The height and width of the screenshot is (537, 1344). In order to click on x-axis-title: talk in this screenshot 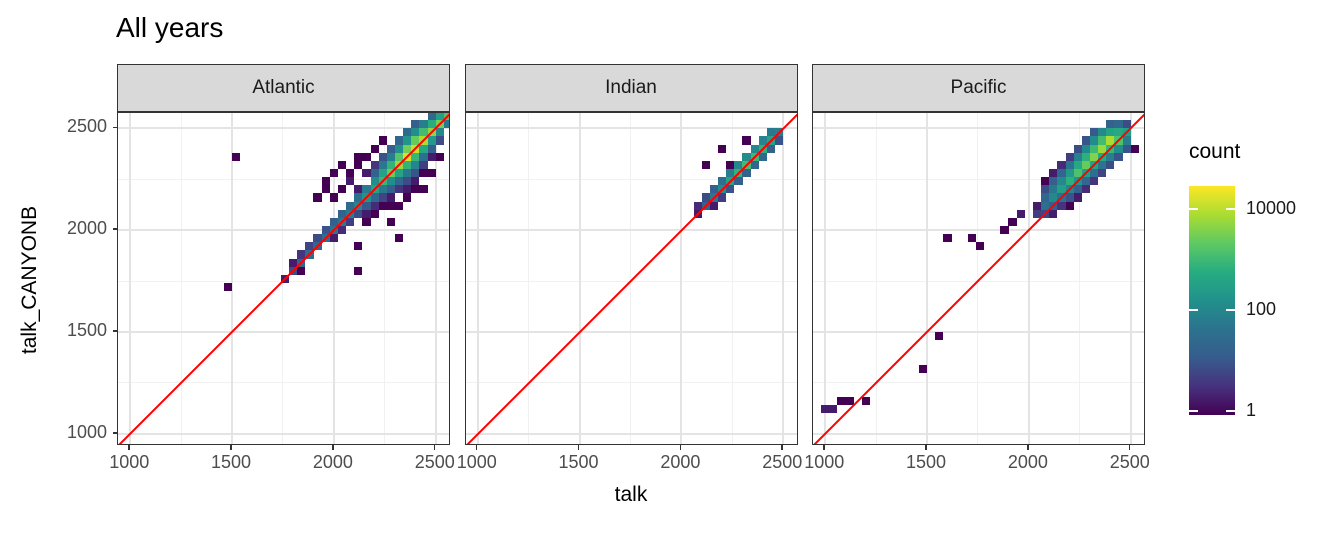, I will do `click(631, 494)`.